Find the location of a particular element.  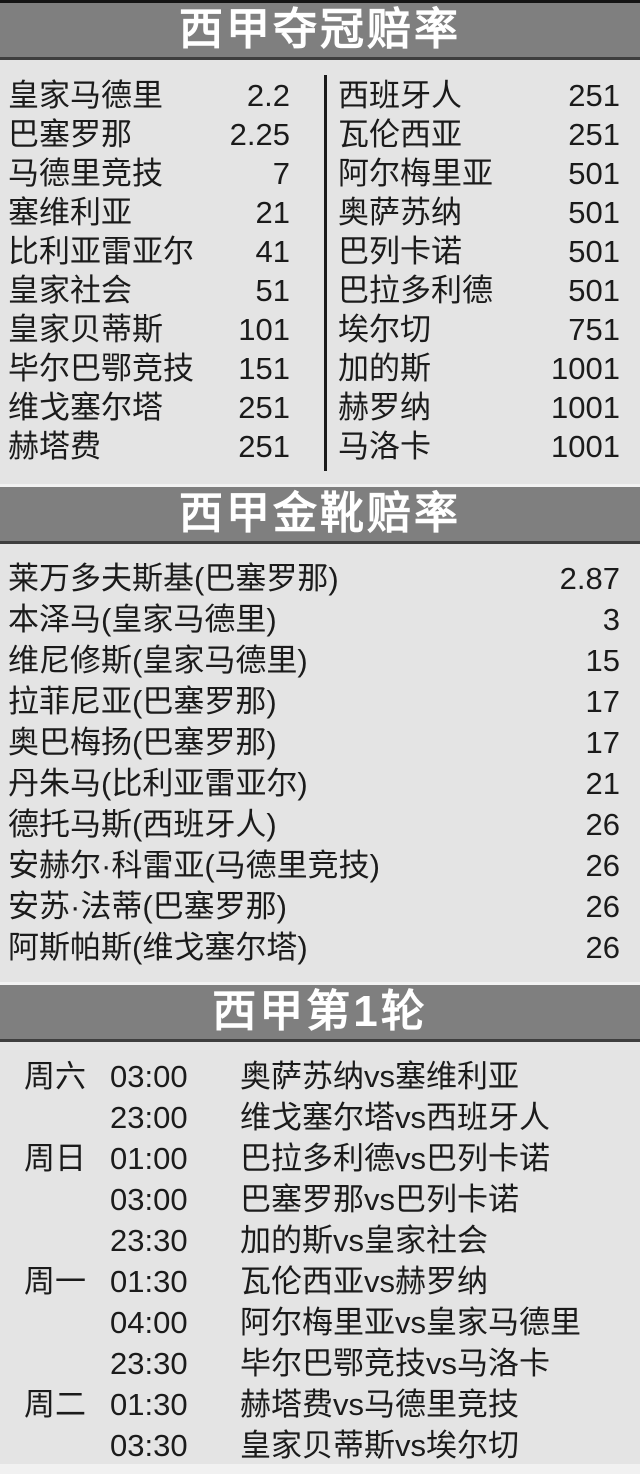

player-name: 安苏·法蒂(巴塞罗那) is located at coordinates (147, 906).